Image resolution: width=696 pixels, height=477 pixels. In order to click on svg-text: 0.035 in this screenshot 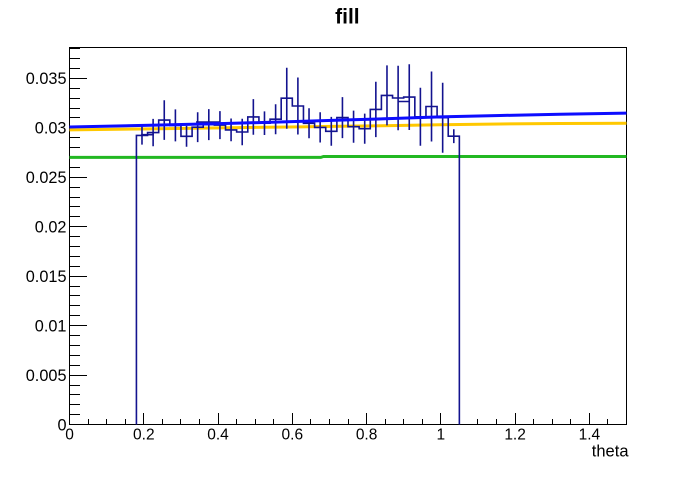, I will do `click(46, 79)`.